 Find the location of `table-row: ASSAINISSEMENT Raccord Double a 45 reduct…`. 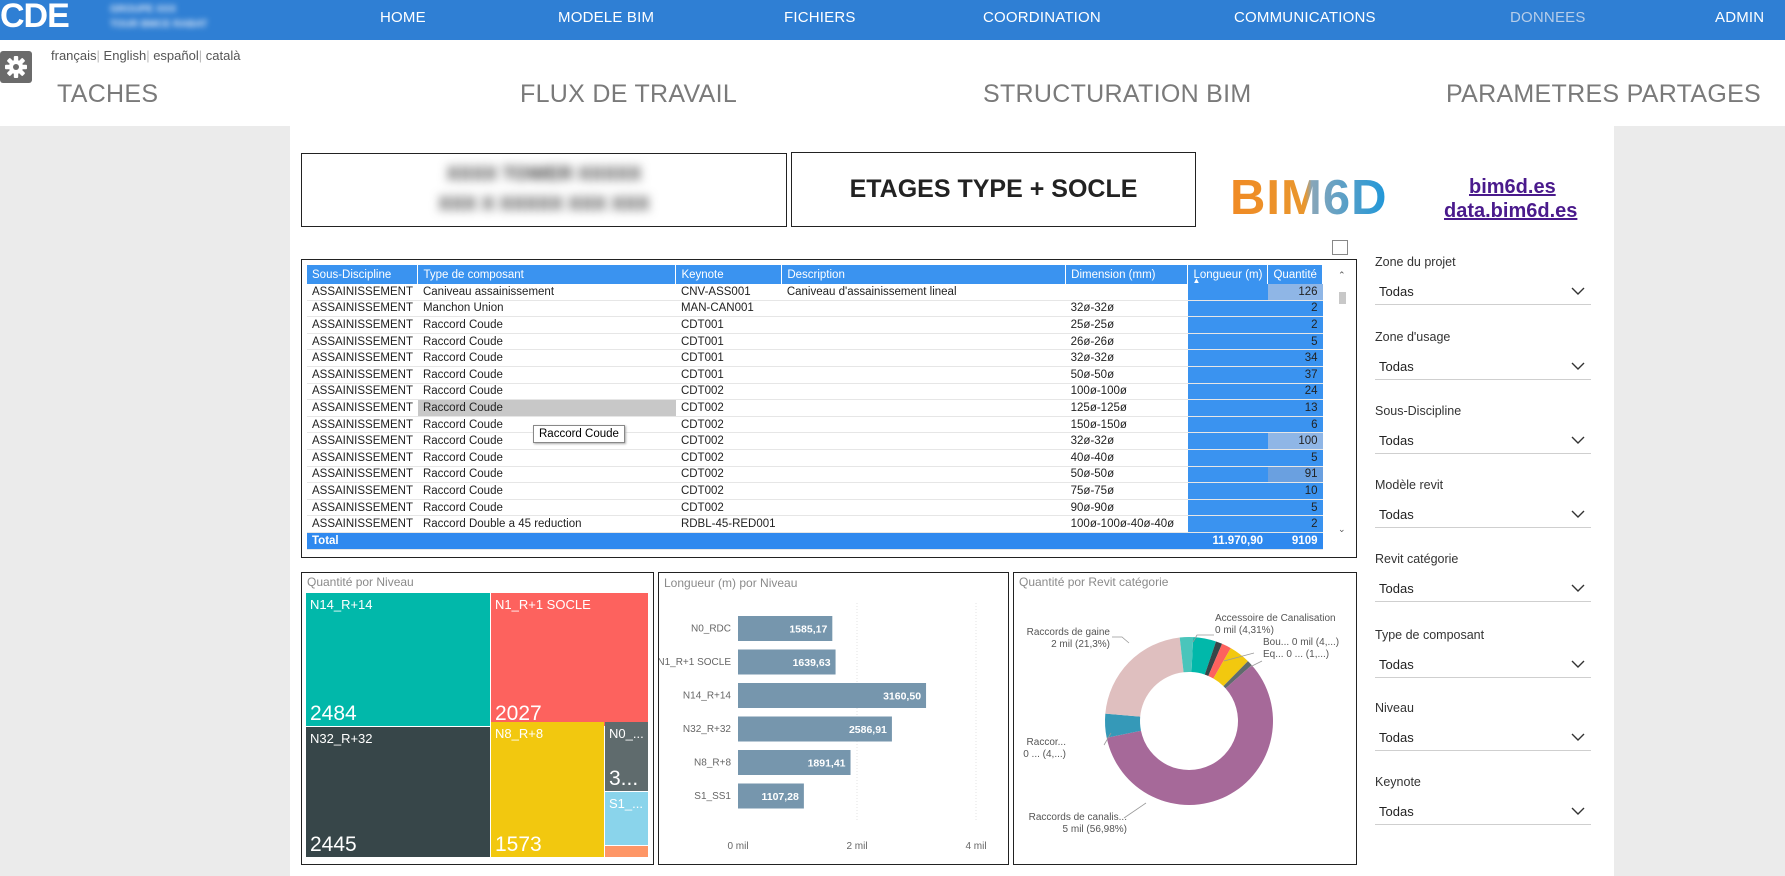

table-row: ASSAINISSEMENT Raccord Double a 45 reduct… is located at coordinates (815, 524).